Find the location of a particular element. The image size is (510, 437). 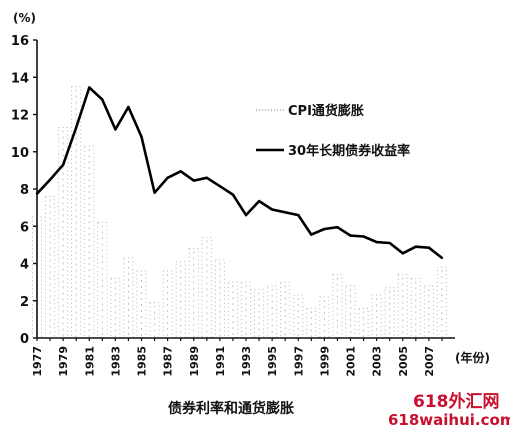

watermark-line1: 618外汇网 is located at coordinates (456, 401).